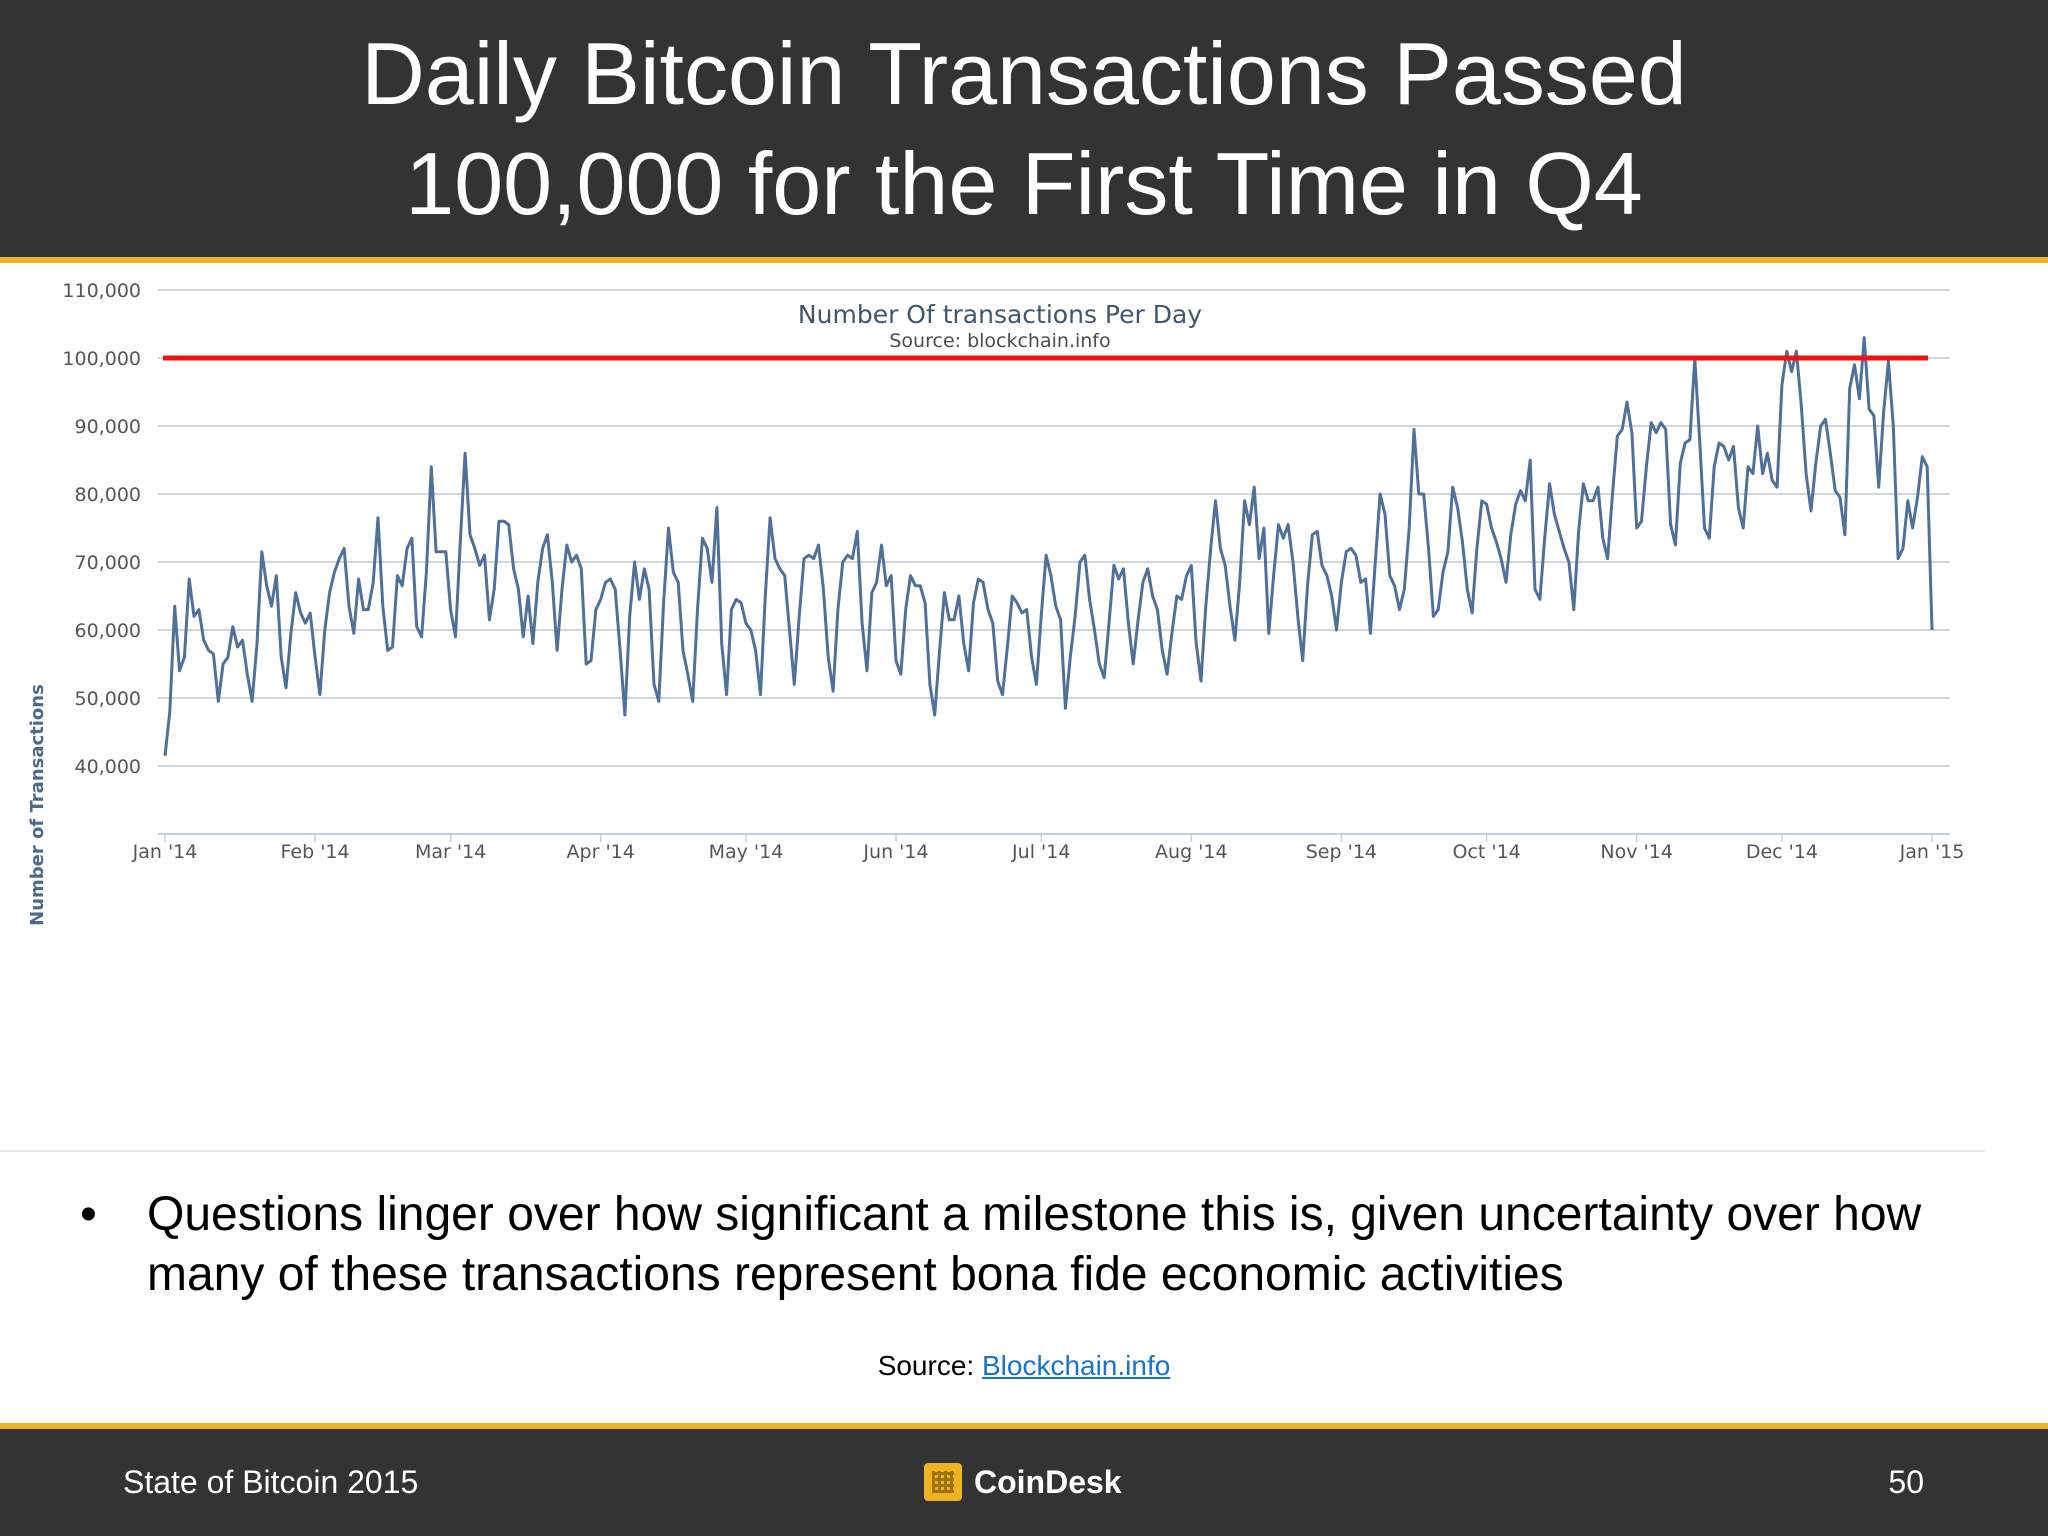  Describe the element at coordinates (601, 852) in the screenshot. I see `x-tick-label: Apr '14` at that location.